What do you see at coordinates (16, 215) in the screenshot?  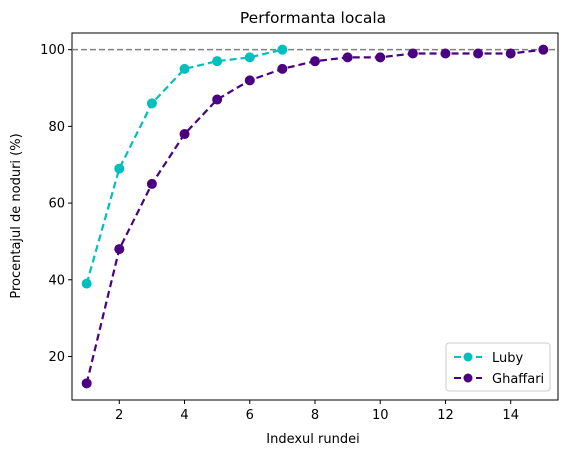 I see `y-axis-label: Procentajul de noduri (%)` at bounding box center [16, 215].